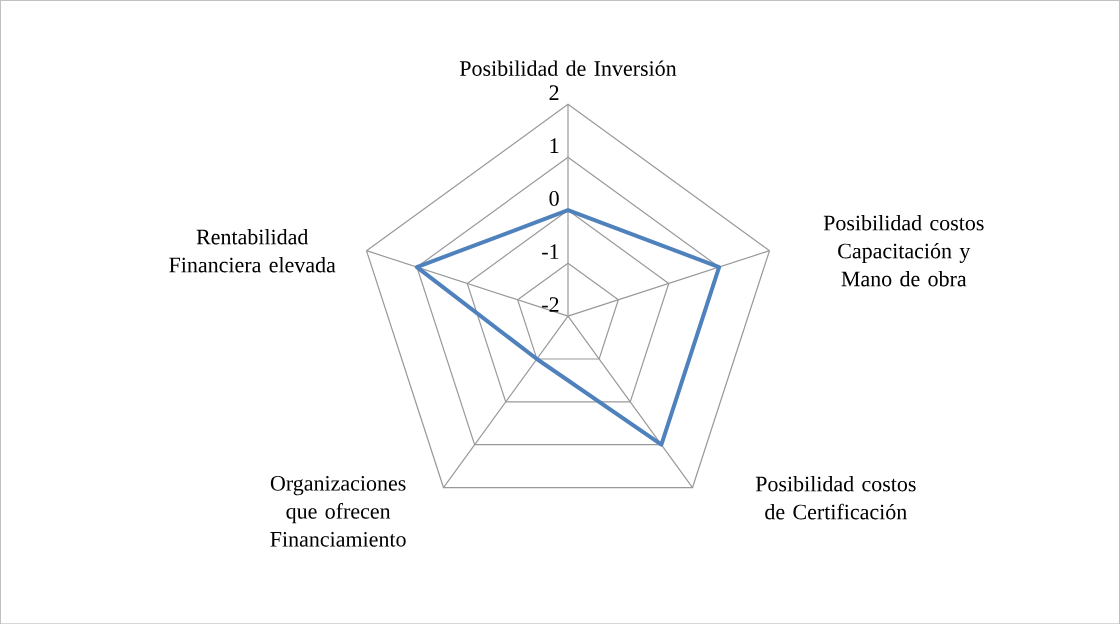 This screenshot has height=624, width=1120. Describe the element at coordinates (550, 304) in the screenshot. I see `y-tick-label: -2` at that location.